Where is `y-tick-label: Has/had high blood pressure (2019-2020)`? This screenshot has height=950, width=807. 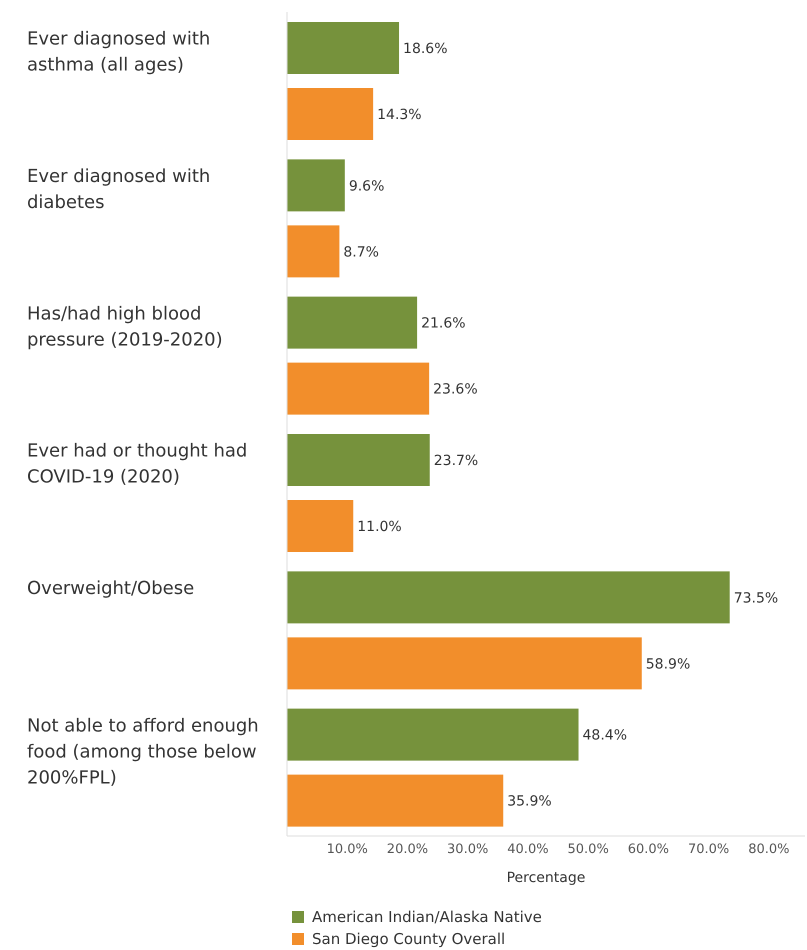 y-tick-label: Has/had high blood pressure (2019-2020) is located at coordinates (125, 326).